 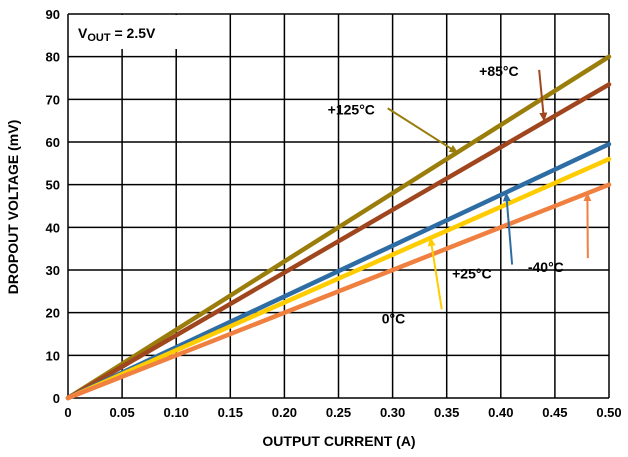 I want to click on y-tick-label: 40, so click(x=53, y=227).